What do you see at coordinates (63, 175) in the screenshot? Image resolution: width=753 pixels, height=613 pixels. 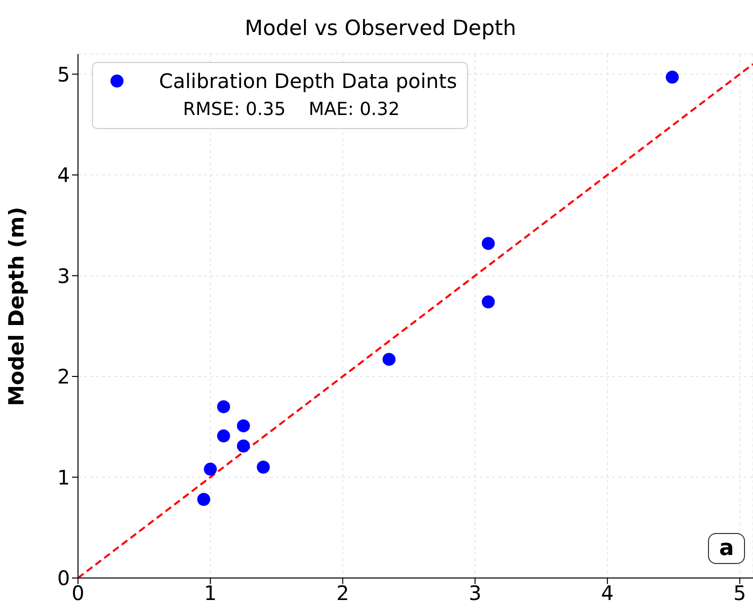 I see `y-tick-label: 4` at bounding box center [63, 175].